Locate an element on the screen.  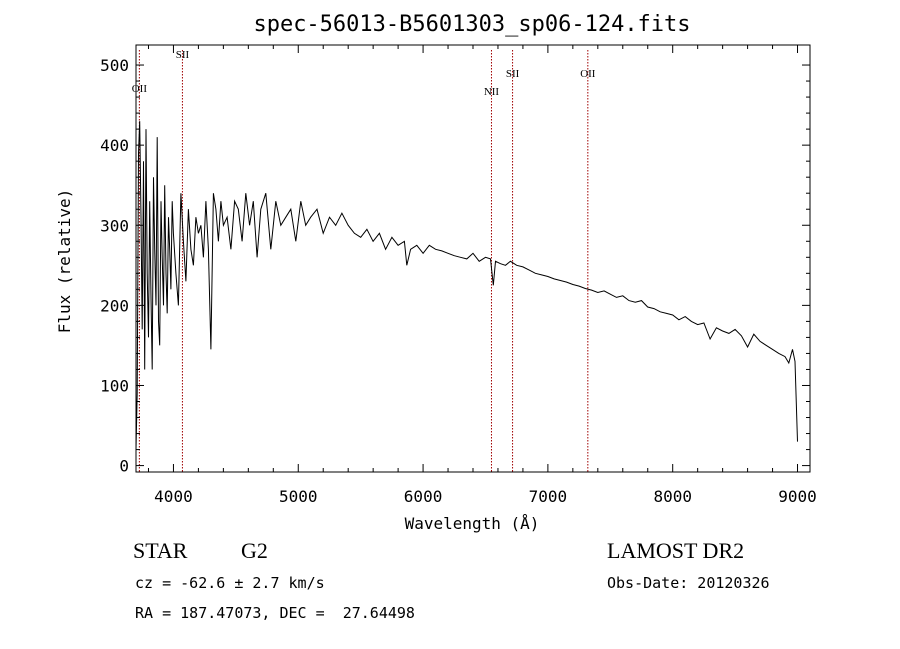
x-tick-label: 6000 is located at coordinates (423, 496).